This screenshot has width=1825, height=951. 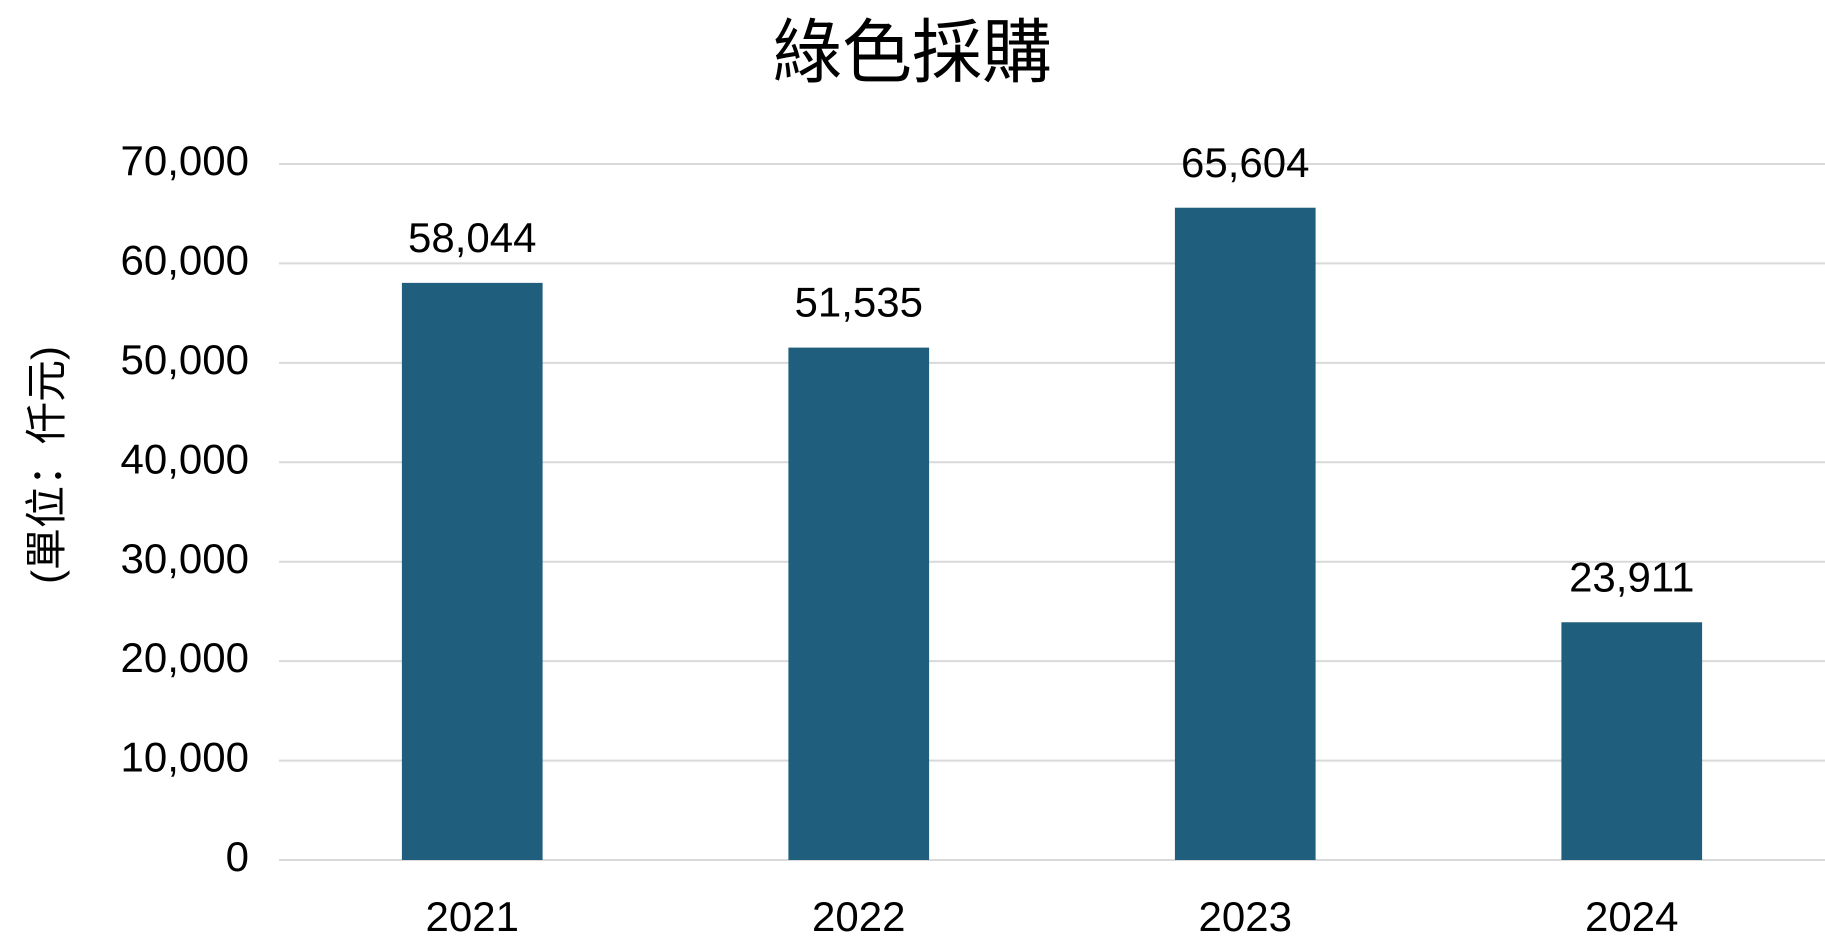 What do you see at coordinates (237, 856) in the screenshot?
I see `y-tick-label: 0` at bounding box center [237, 856].